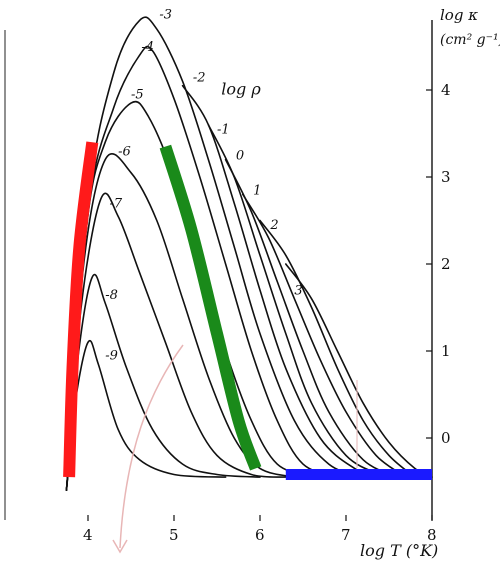  I want to click on x-tick-label: 8, so click(432, 535).